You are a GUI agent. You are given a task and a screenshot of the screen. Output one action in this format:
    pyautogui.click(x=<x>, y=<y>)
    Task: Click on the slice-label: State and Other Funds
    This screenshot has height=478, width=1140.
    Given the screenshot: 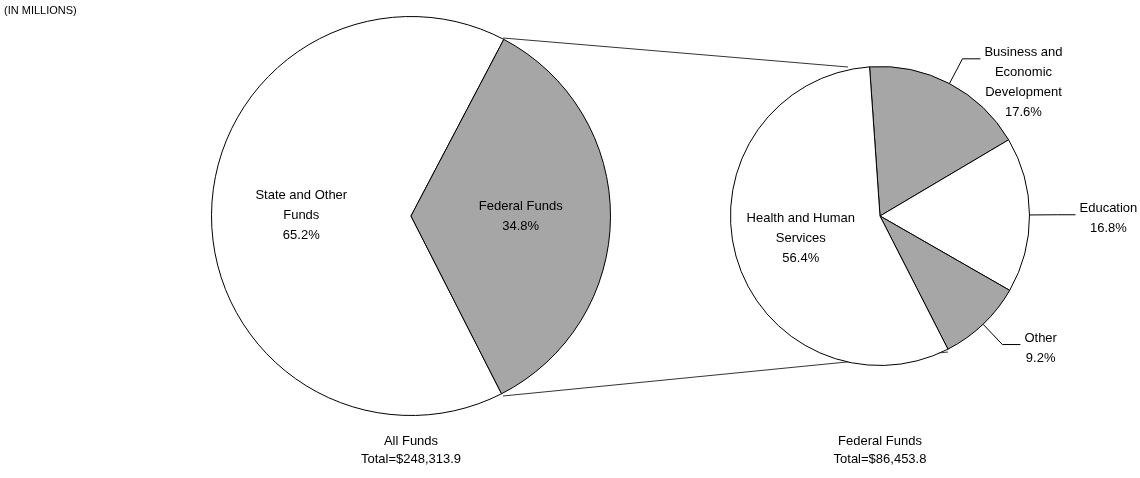 What is the action you would take?
    pyautogui.click(x=301, y=204)
    